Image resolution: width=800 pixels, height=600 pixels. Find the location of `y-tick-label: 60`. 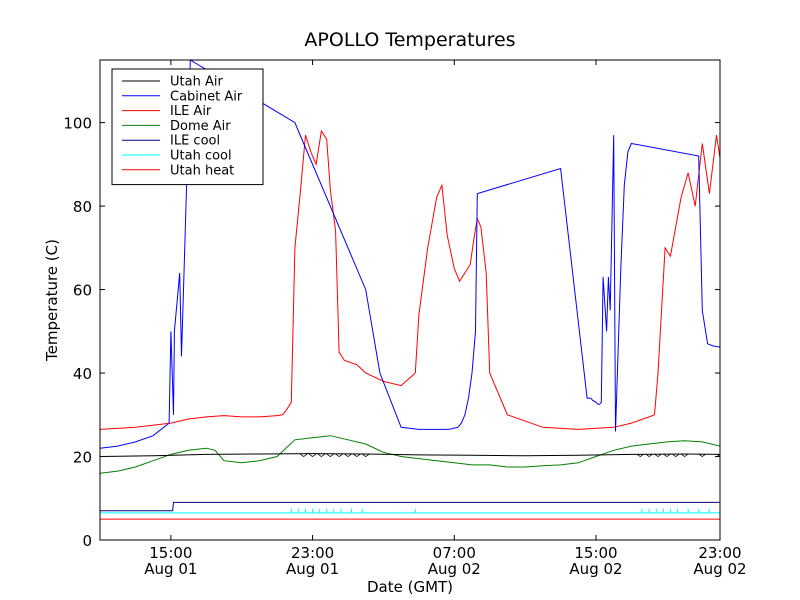

y-tick-label: 60 is located at coordinates (82, 291).